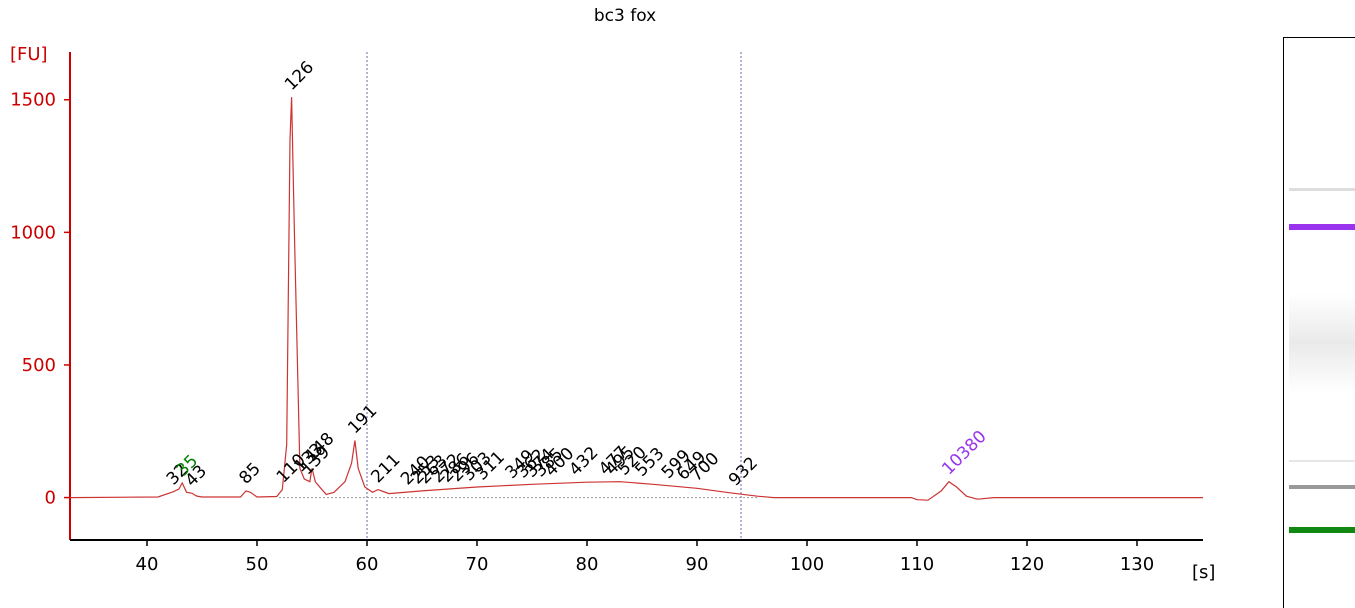 Image resolution: width=1355 pixels, height=608 pixels. What do you see at coordinates (367, 564) in the screenshot?
I see `x-tick-label: 60` at bounding box center [367, 564].